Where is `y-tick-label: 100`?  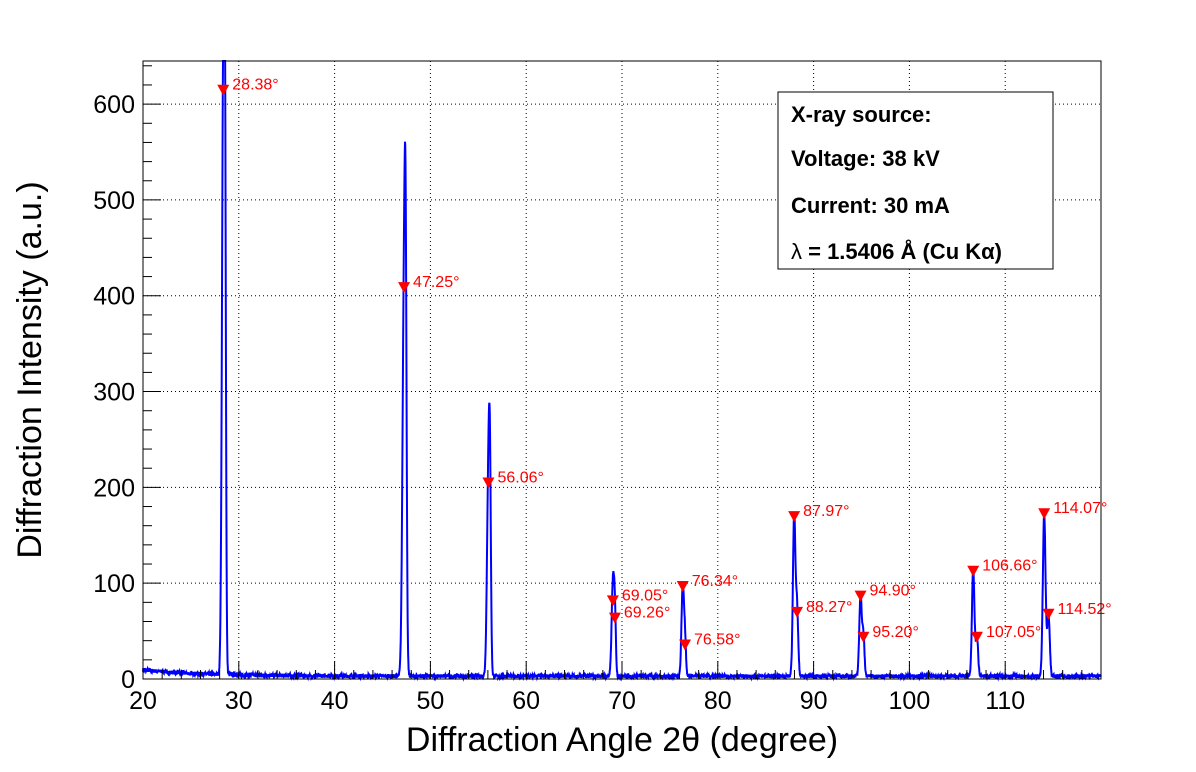
y-tick-label: 100 is located at coordinates (114, 584).